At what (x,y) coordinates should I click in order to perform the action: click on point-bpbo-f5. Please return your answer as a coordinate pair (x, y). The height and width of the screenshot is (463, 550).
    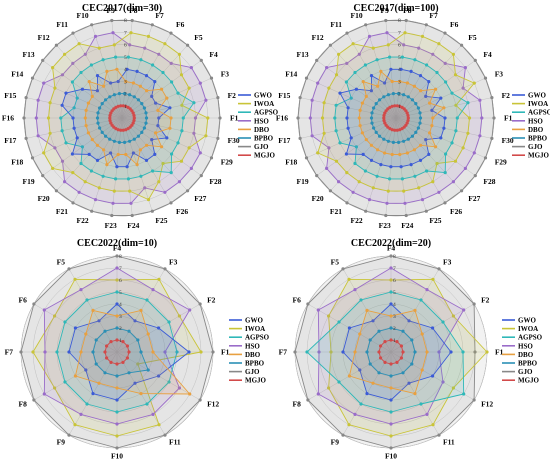
    Looking at the image, I should click on (379, 331).